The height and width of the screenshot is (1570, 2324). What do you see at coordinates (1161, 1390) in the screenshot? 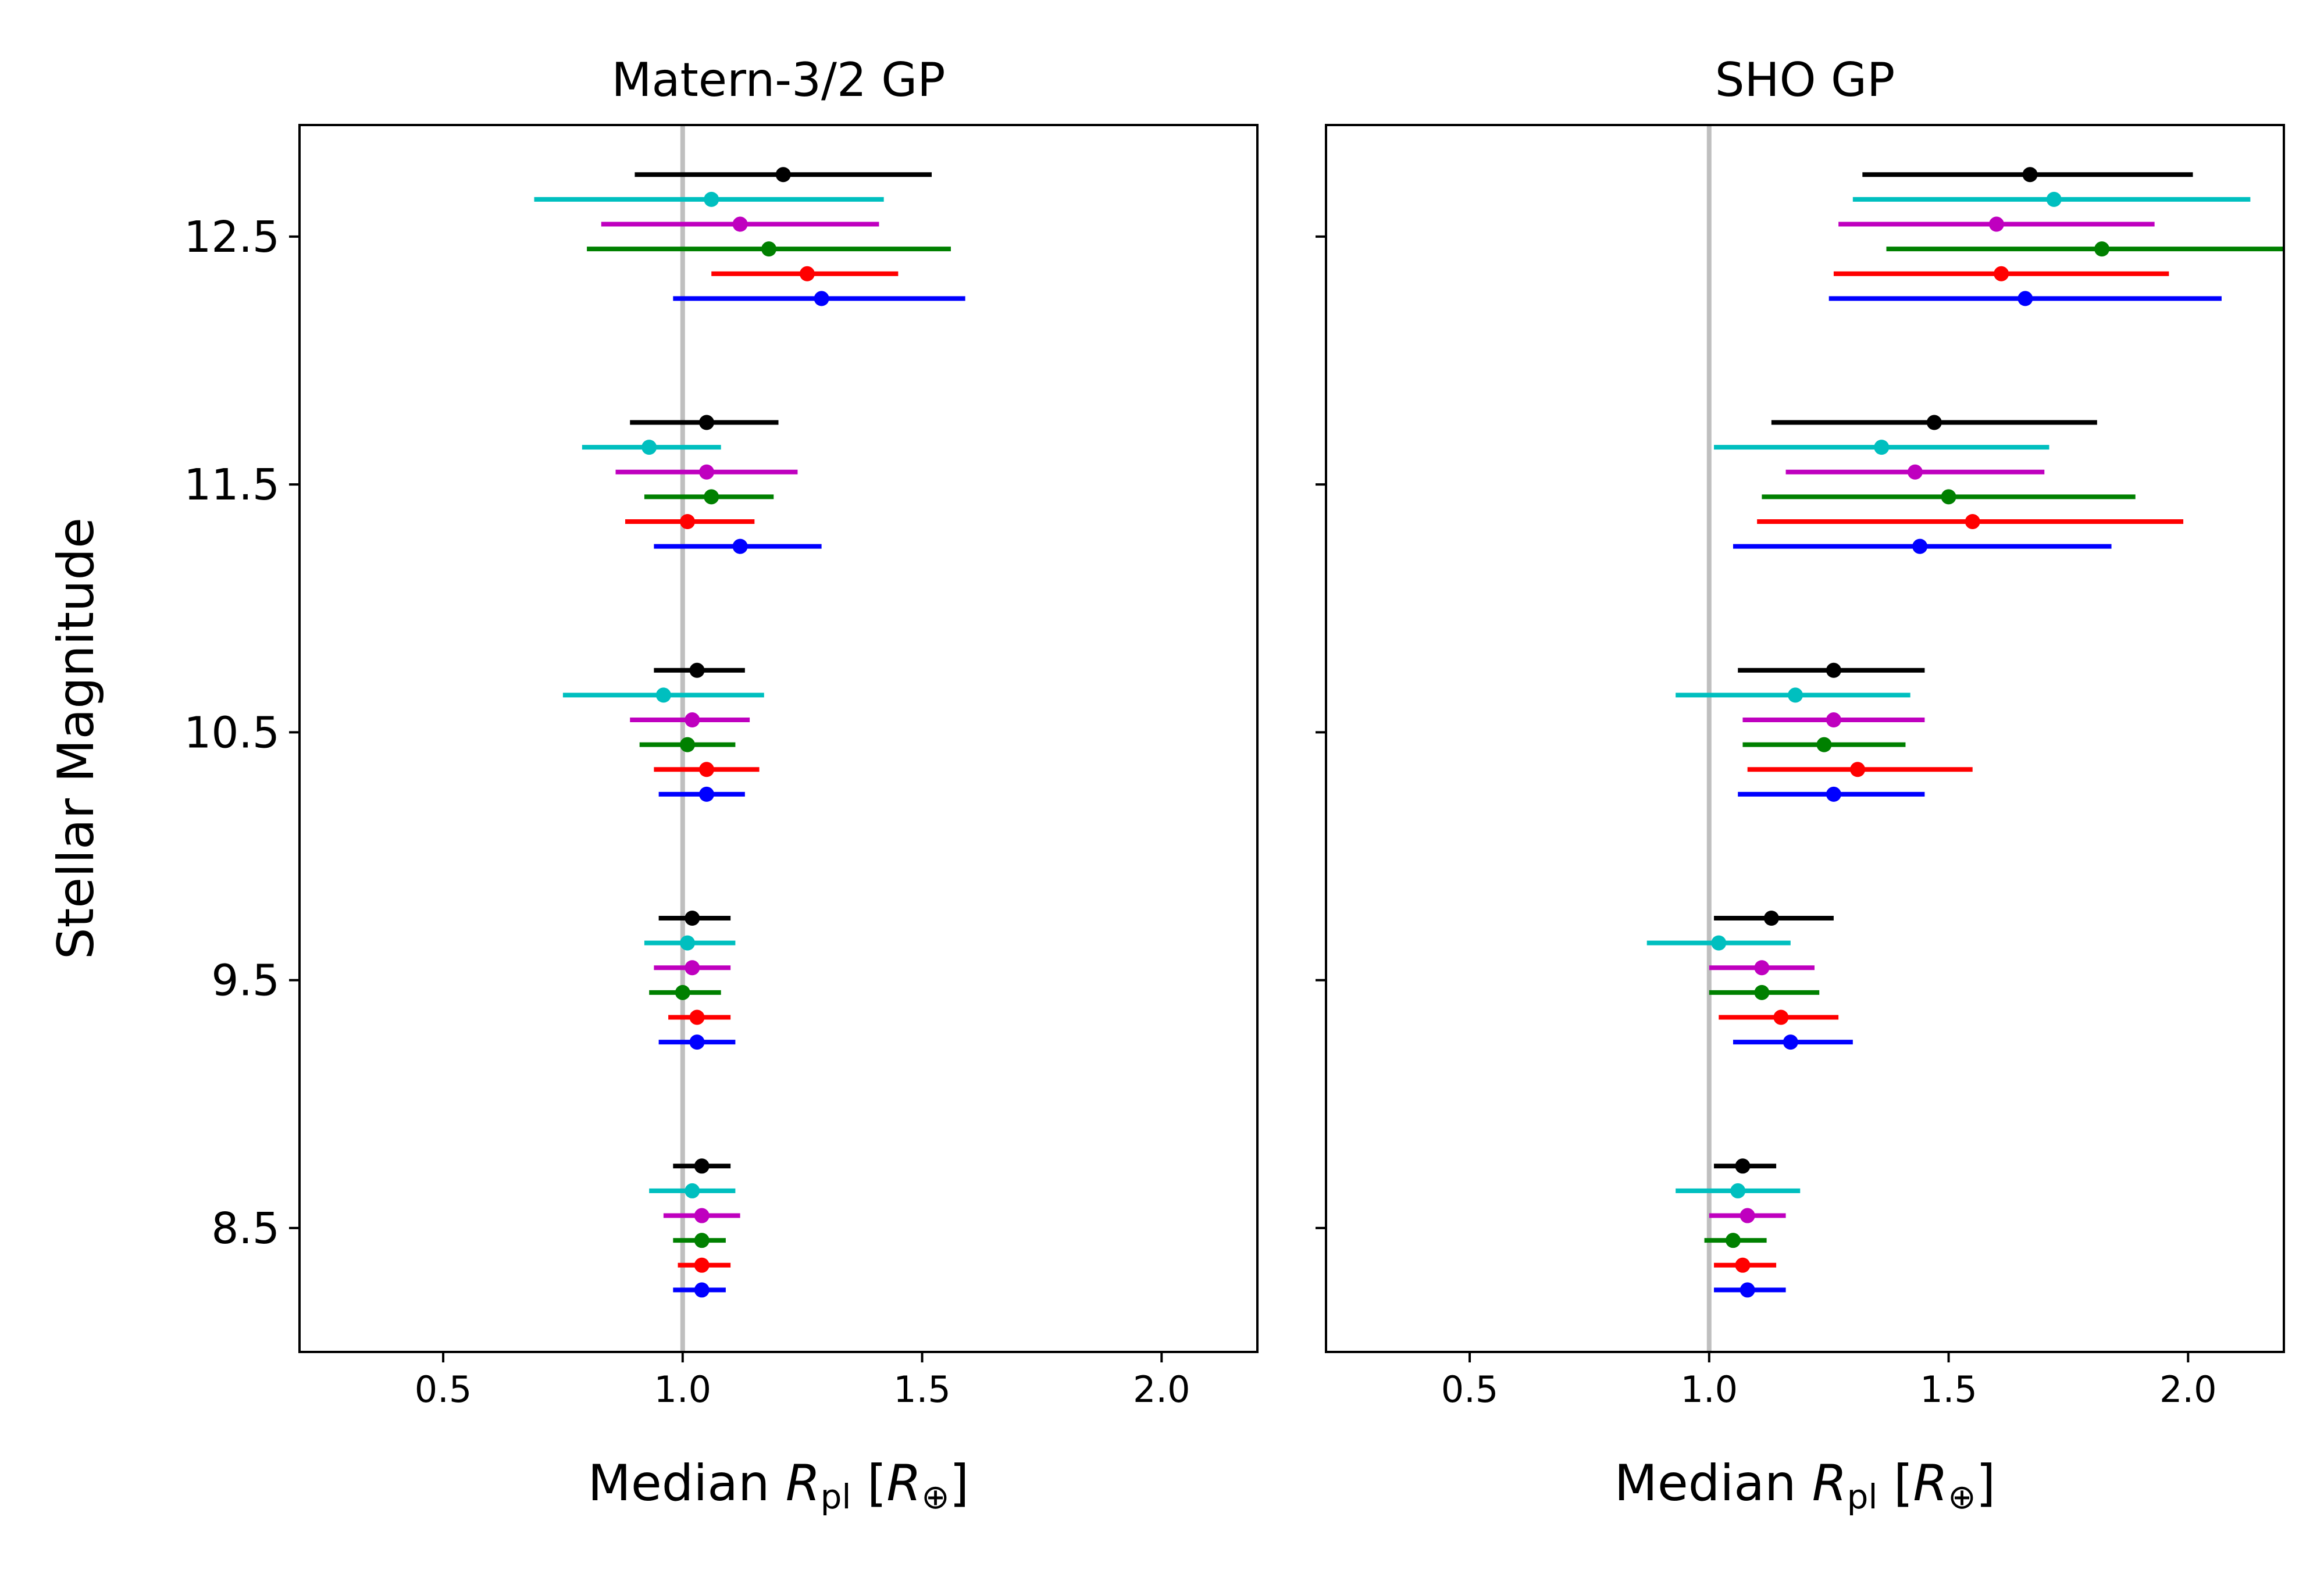
I see `x-tick-label: 2.0` at bounding box center [1161, 1390].